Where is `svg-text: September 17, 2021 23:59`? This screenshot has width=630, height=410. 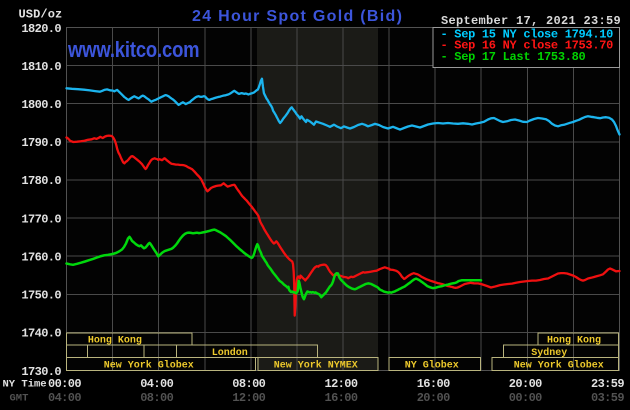 svg-text: September 17, 2021 23:59 is located at coordinates (531, 21).